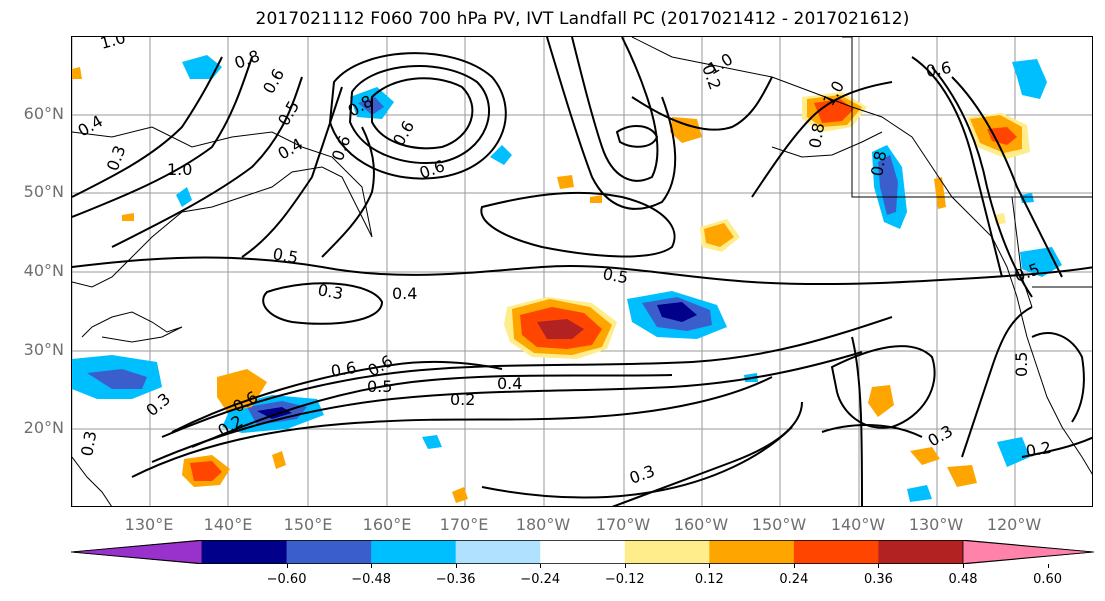 The image size is (1105, 601). What do you see at coordinates (43, 270) in the screenshot?
I see `lat-label-40n: 40°N` at bounding box center [43, 270].